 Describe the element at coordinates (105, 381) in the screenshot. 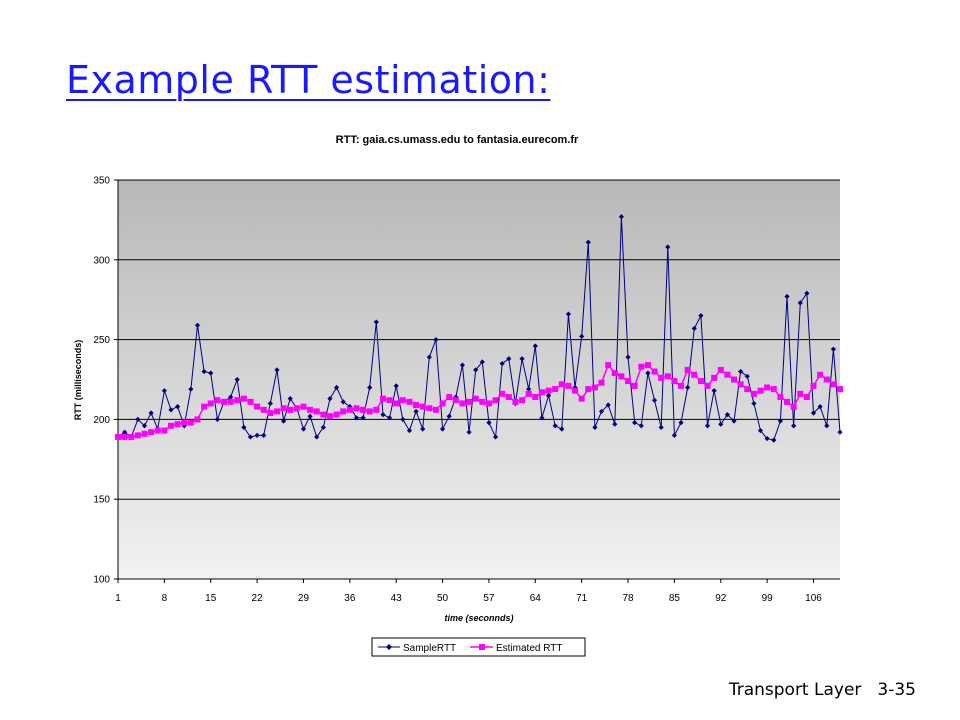

I see `y-axis-ticks: 100 150 200 250 300 350` at that location.